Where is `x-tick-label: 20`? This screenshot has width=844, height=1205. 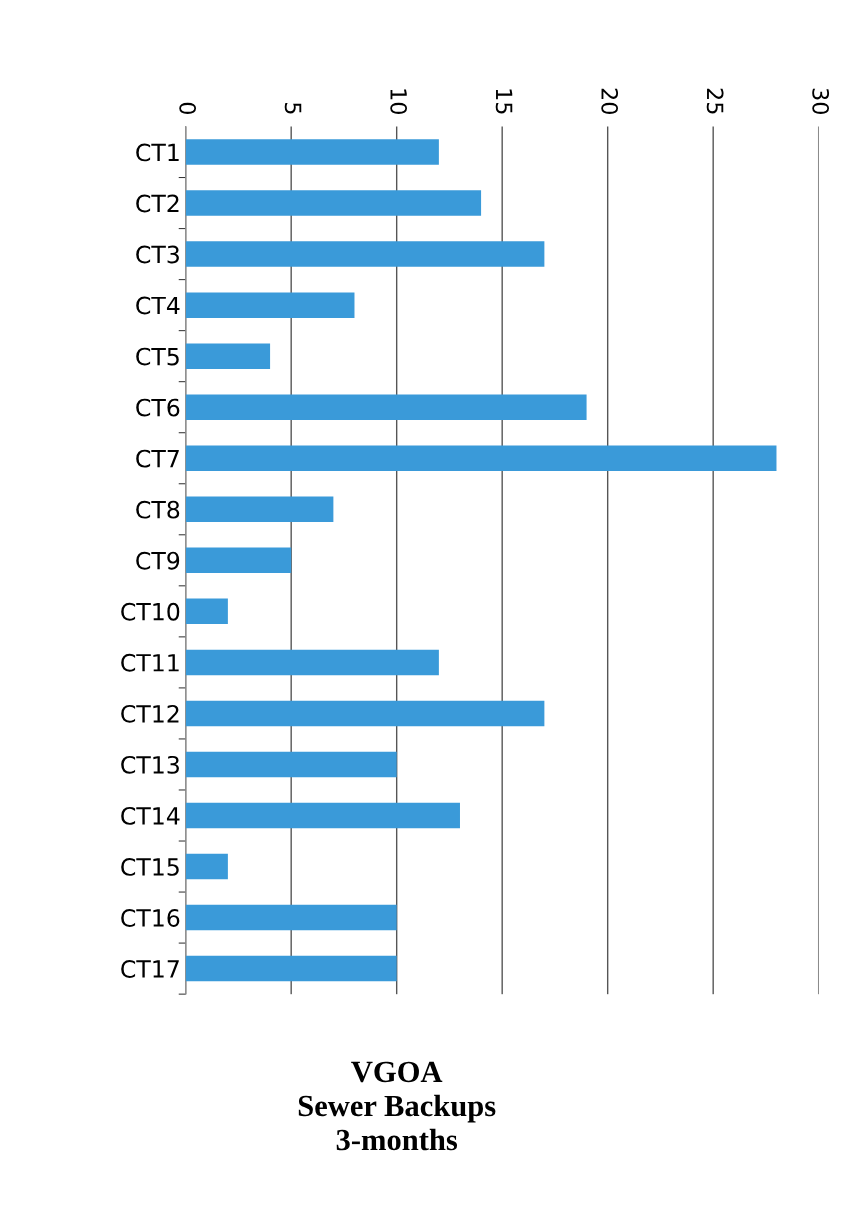
x-tick-label: 20 is located at coordinates (610, 101).